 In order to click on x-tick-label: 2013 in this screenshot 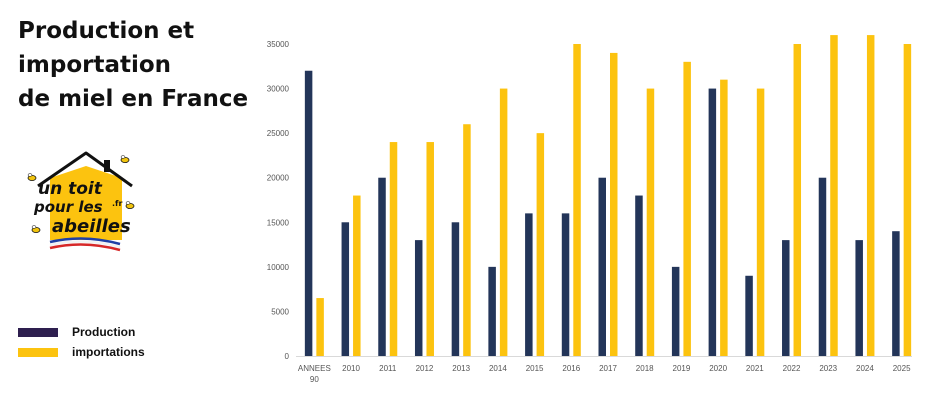, I will do `click(461, 368)`.